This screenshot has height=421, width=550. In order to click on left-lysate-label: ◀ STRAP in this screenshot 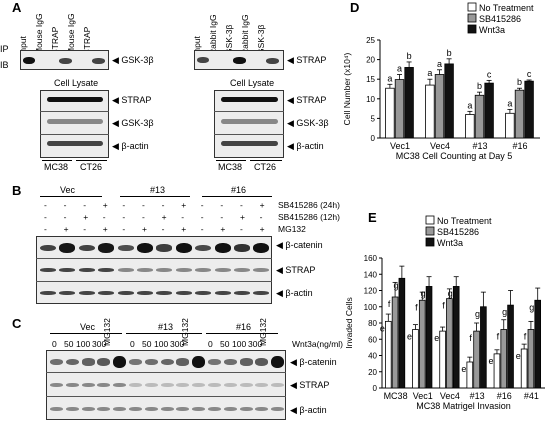, I will do `click(132, 100)`.